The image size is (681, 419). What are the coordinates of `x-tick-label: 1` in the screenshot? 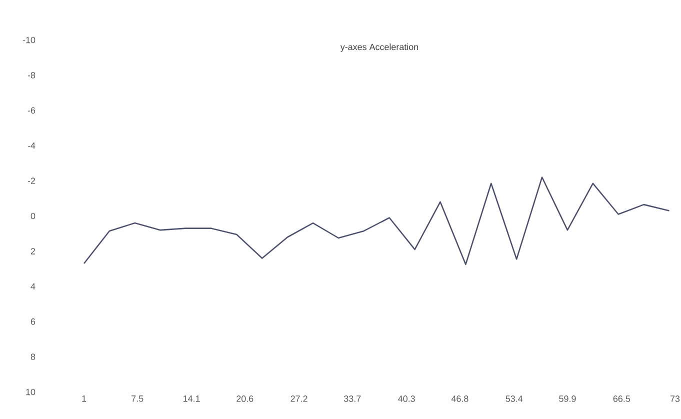 It's located at (84, 399).